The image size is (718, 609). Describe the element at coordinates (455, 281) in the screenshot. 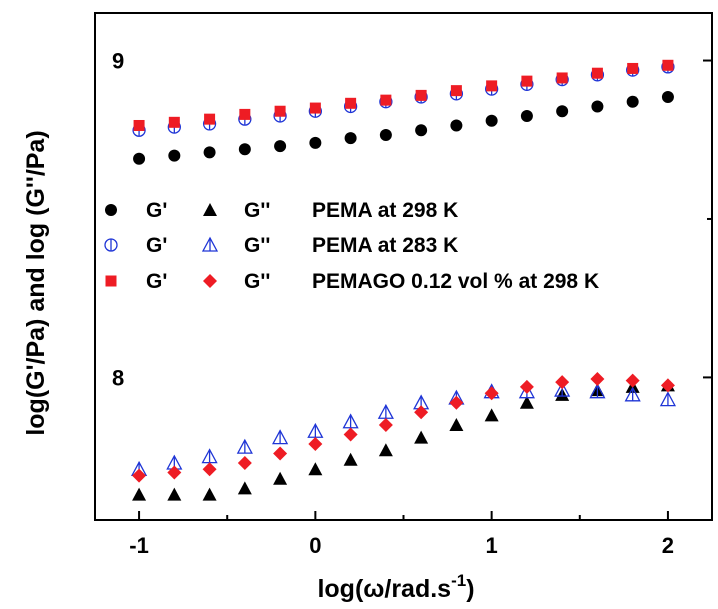

I see `legend-entry-text: PEMAGO 0.12 vol % at 298 K` at that location.